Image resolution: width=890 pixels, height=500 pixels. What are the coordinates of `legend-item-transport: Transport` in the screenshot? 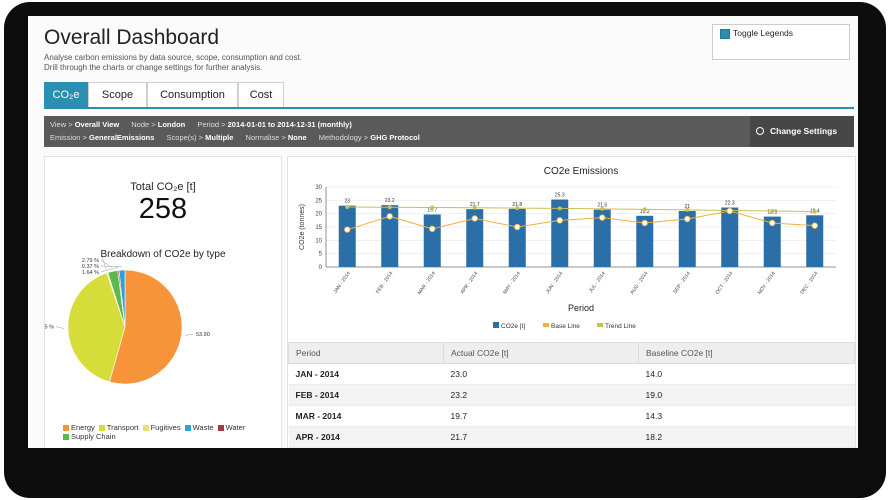 It's located at (118, 427).